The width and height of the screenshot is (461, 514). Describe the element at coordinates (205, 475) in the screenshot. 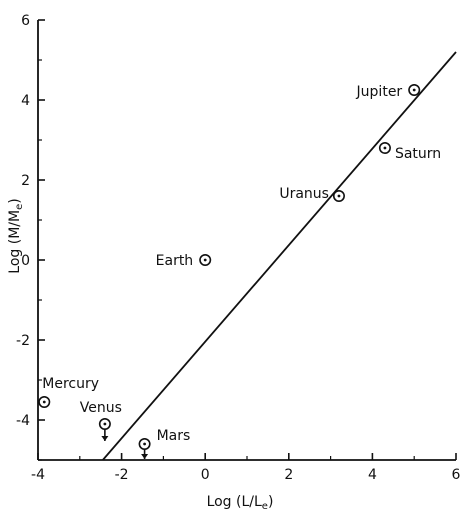

I see `x-tick-label: 0` at that location.